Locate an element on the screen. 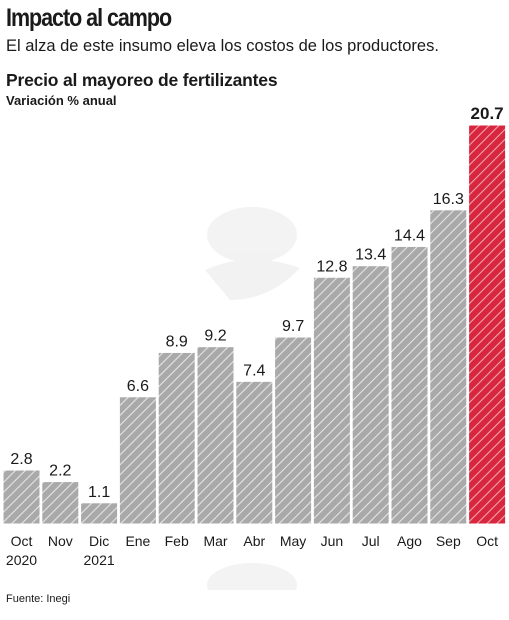 Image resolution: width=509 pixels, height=620 pixels. x-tick-label-7: May is located at coordinates (293, 541).